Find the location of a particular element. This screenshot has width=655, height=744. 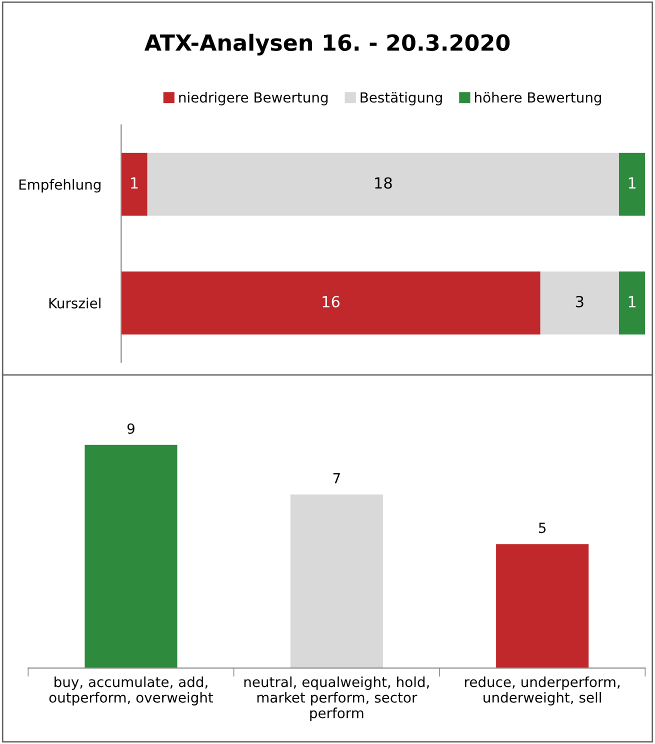

x-tick-label: buy, accumulate, add, outperform, overweight is located at coordinates (131, 691).